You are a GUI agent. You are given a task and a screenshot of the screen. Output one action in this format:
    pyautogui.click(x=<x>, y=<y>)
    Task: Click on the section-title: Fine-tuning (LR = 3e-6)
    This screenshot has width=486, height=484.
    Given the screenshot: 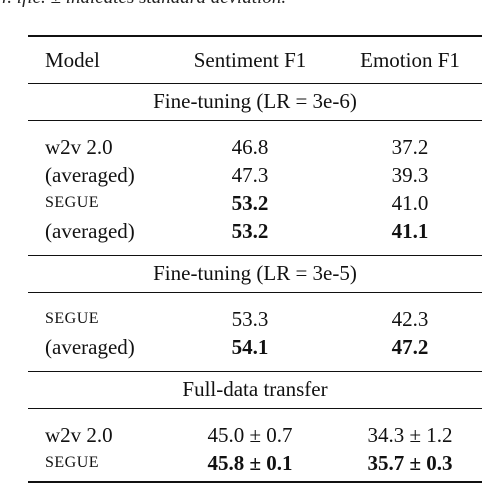 What is the action you would take?
    pyautogui.click(x=255, y=101)
    